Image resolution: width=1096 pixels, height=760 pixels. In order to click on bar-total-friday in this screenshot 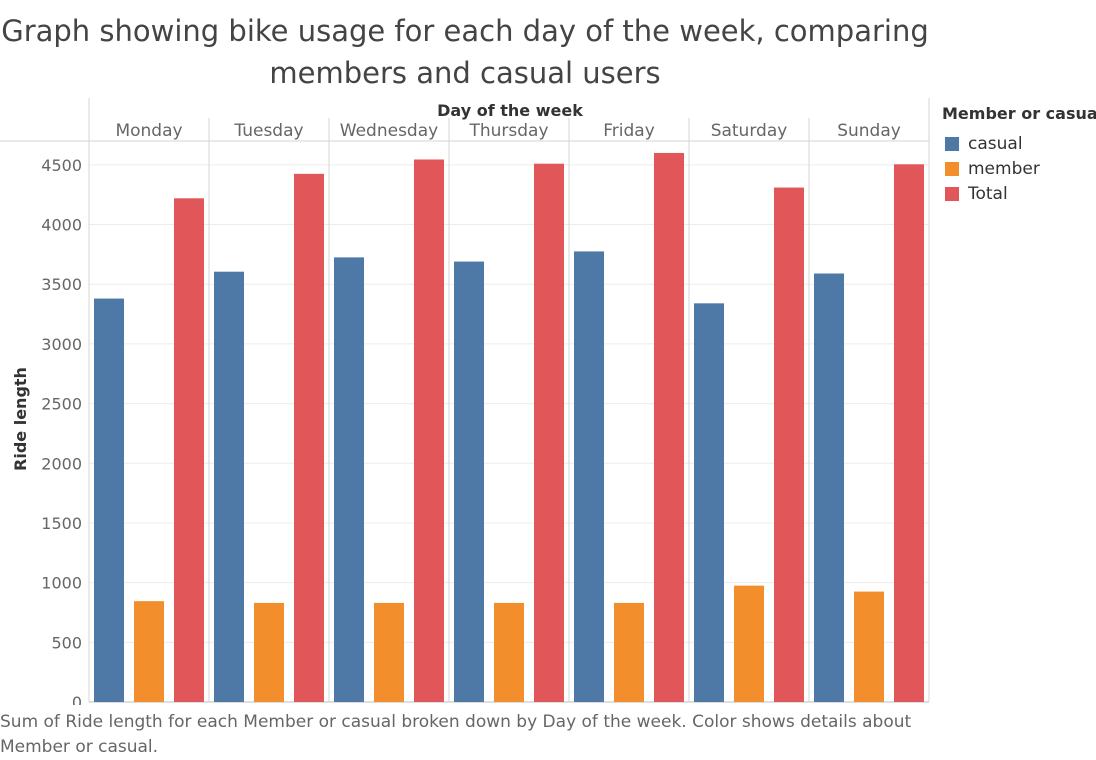, I will do `click(669, 427)`.